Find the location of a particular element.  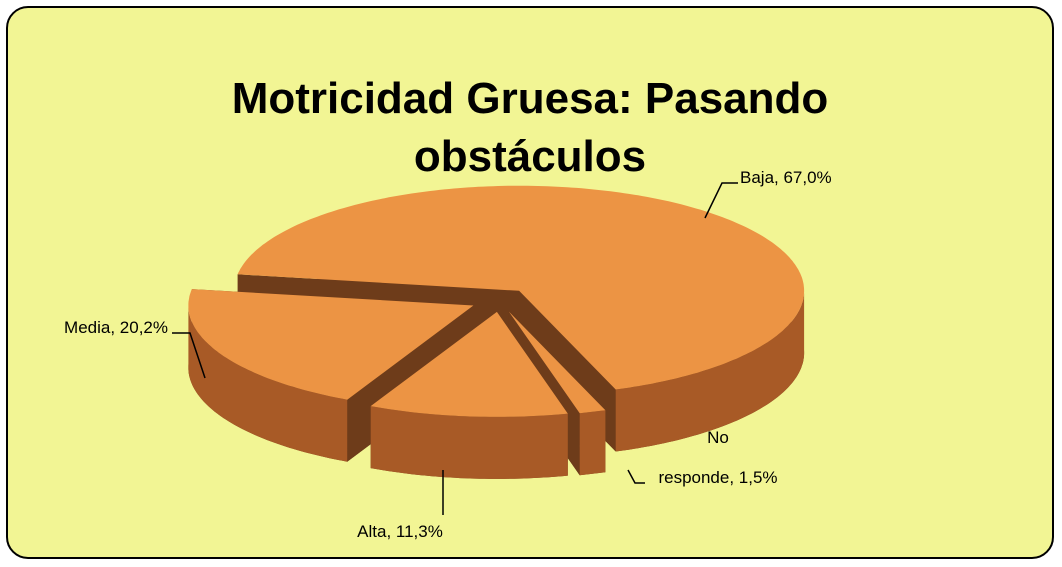

data-label-line: responde, 1,5% is located at coordinates (717, 477).